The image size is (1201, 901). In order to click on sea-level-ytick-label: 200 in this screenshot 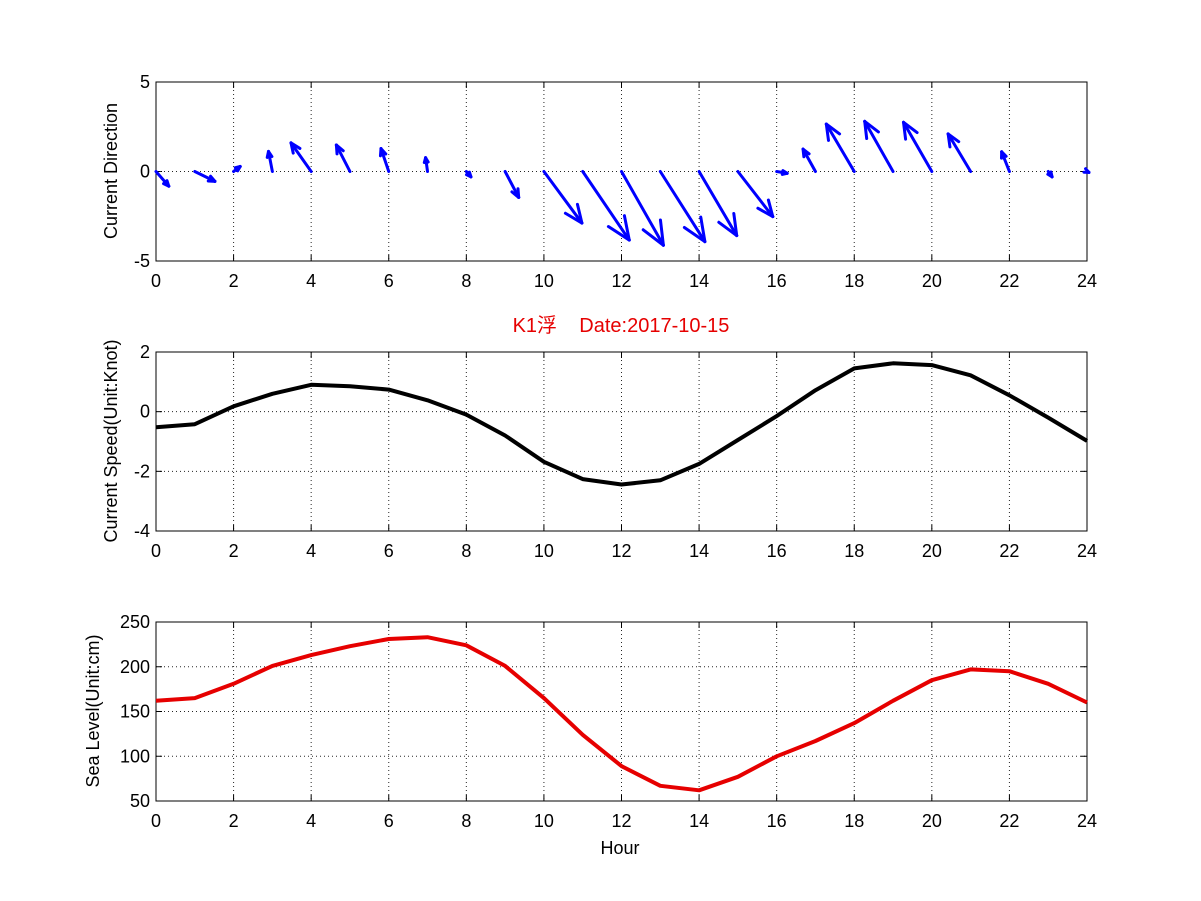, I will do `click(135, 667)`.